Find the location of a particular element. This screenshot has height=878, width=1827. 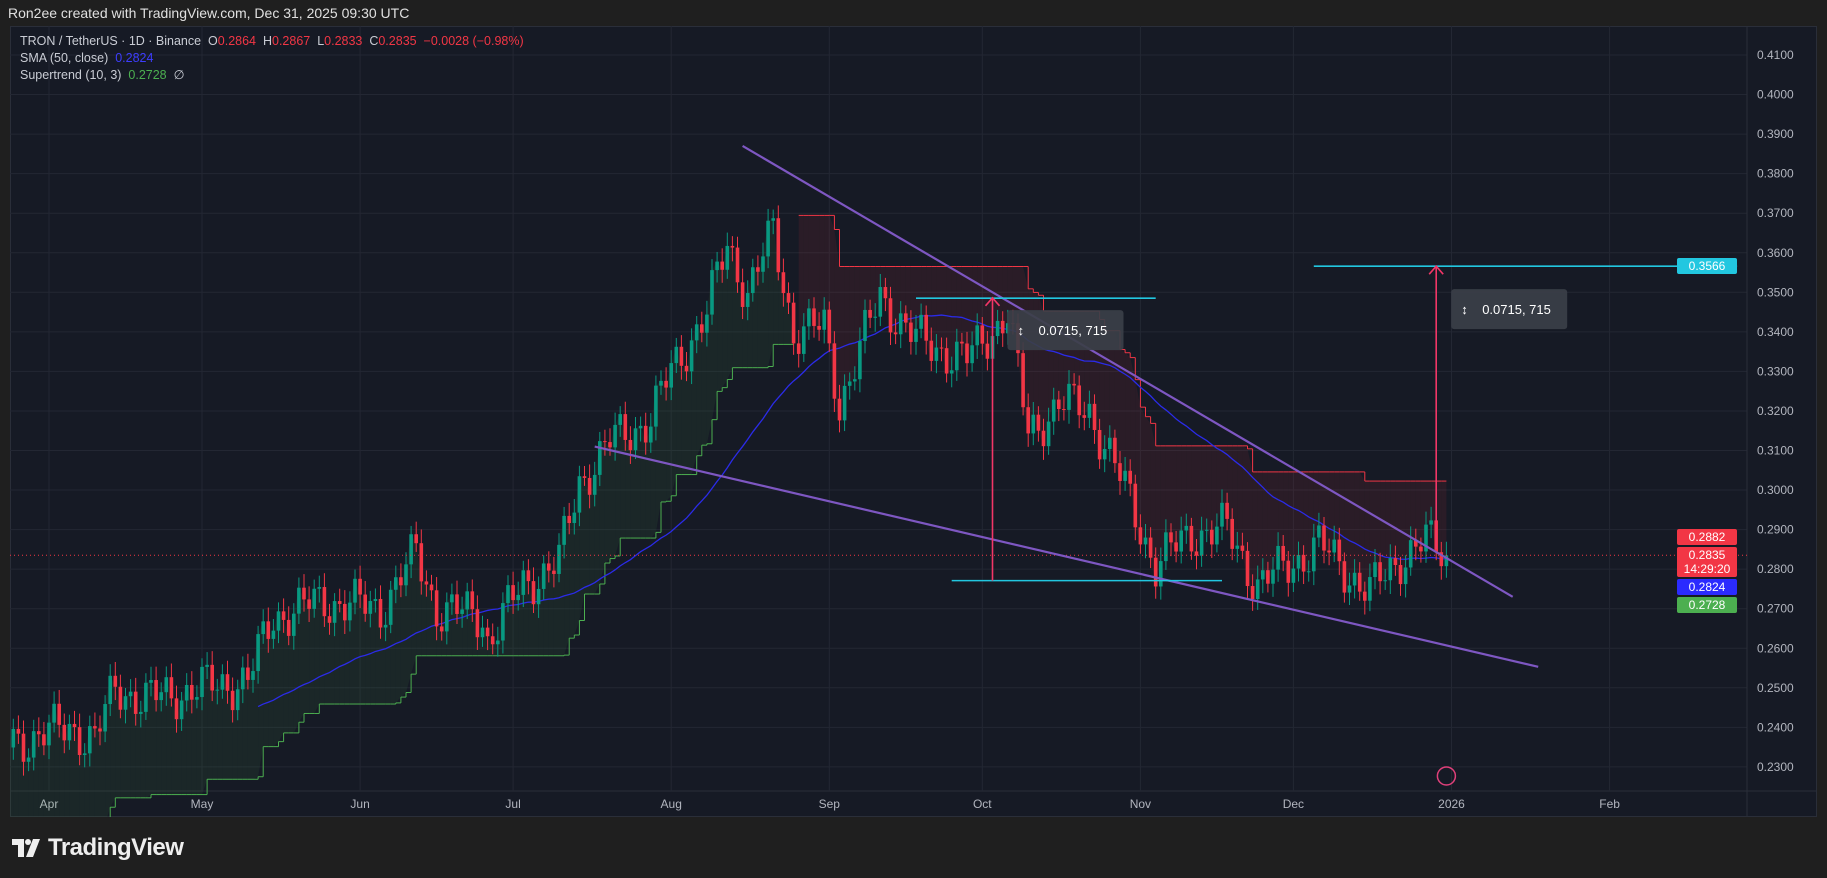

high-value: 0.2867 is located at coordinates (291, 41).